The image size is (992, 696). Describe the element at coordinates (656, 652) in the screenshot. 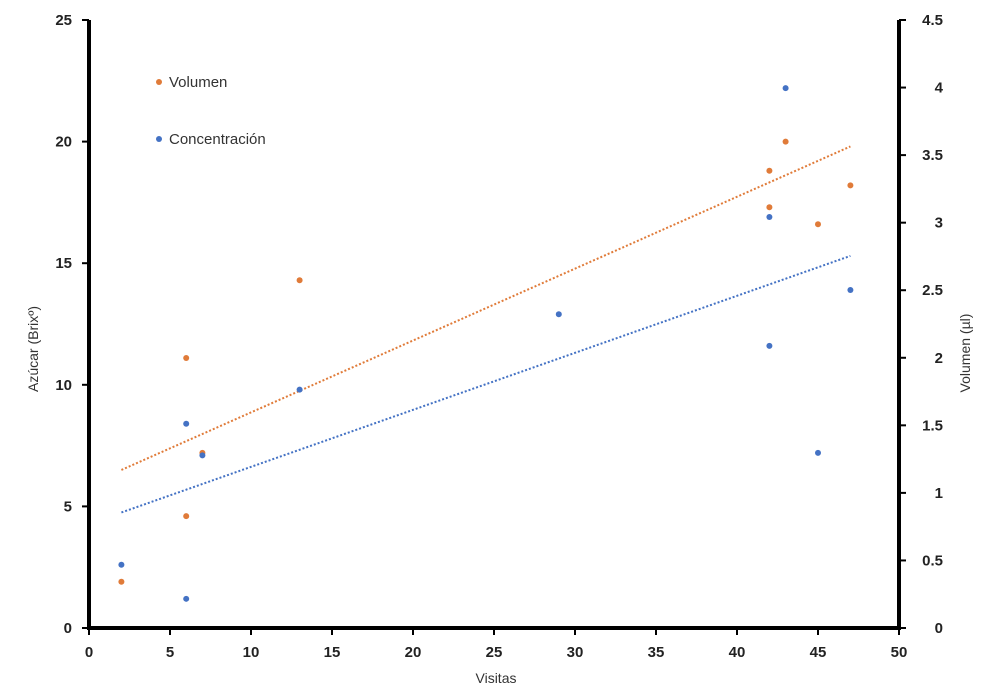

I see `x-tick-label: 35` at that location.